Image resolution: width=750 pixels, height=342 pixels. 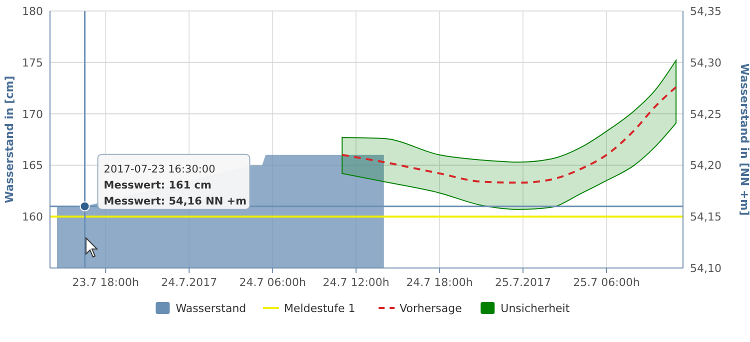 I want to click on annotation: Messwert: 161 cm, so click(x=158, y=185).